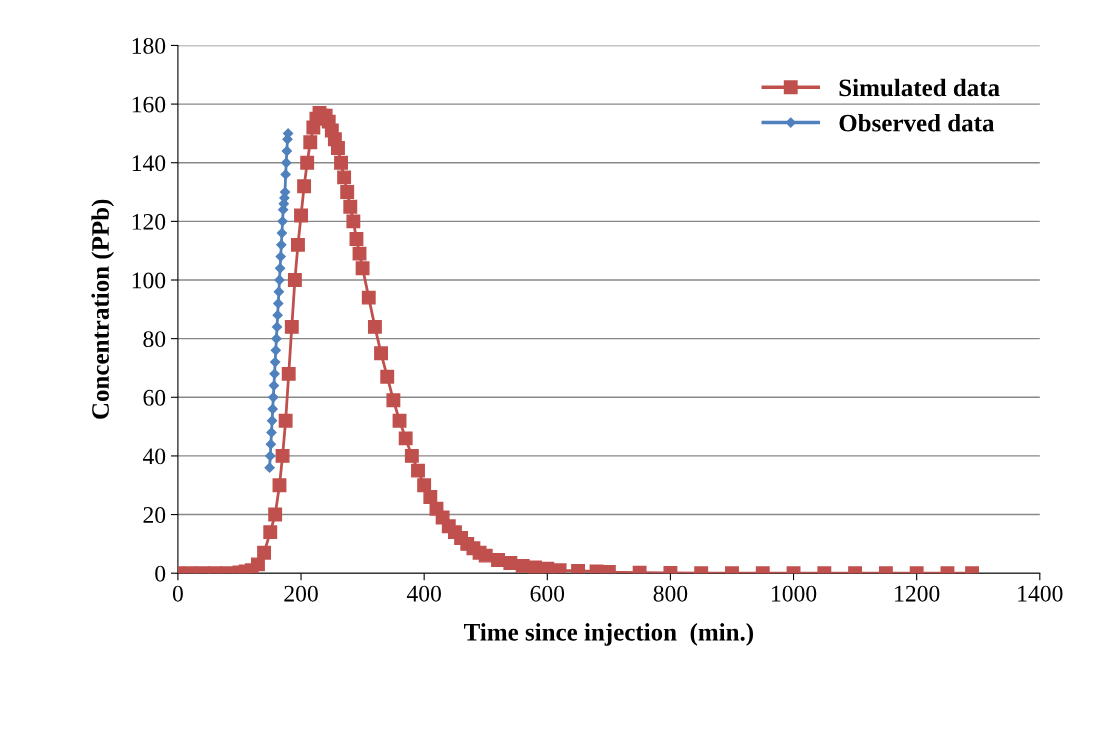  What do you see at coordinates (608, 634) in the screenshot?
I see `x-axis-title: Time since injection (min.)` at bounding box center [608, 634].